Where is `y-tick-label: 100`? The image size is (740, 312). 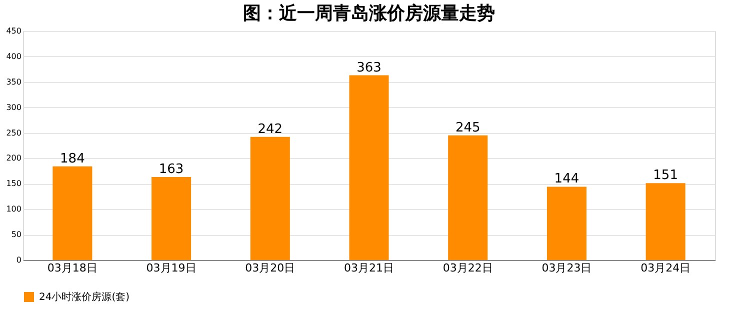
y-tick-label: 100 is located at coordinates (14, 209).